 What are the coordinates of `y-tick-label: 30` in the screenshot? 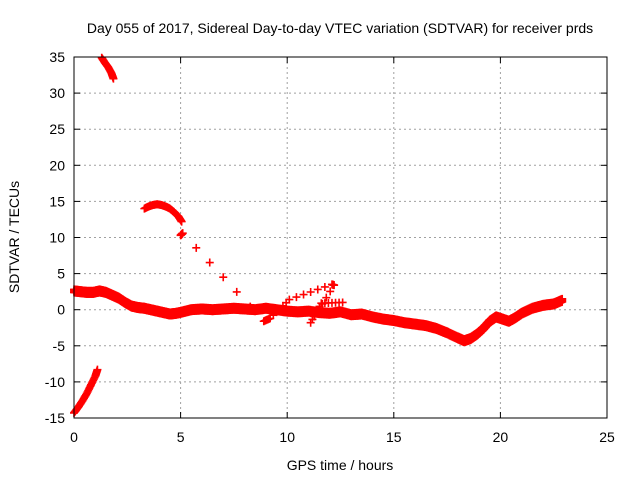 It's located at (57, 93).